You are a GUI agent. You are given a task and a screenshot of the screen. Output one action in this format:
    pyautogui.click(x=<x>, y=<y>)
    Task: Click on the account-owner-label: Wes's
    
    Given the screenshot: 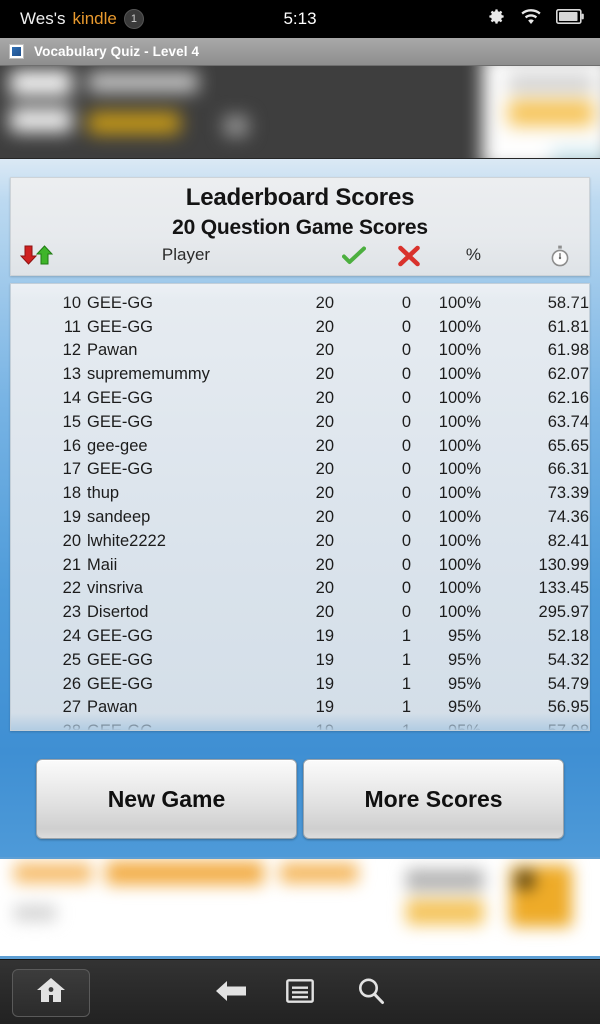 What is the action you would take?
    pyautogui.click(x=43, y=18)
    